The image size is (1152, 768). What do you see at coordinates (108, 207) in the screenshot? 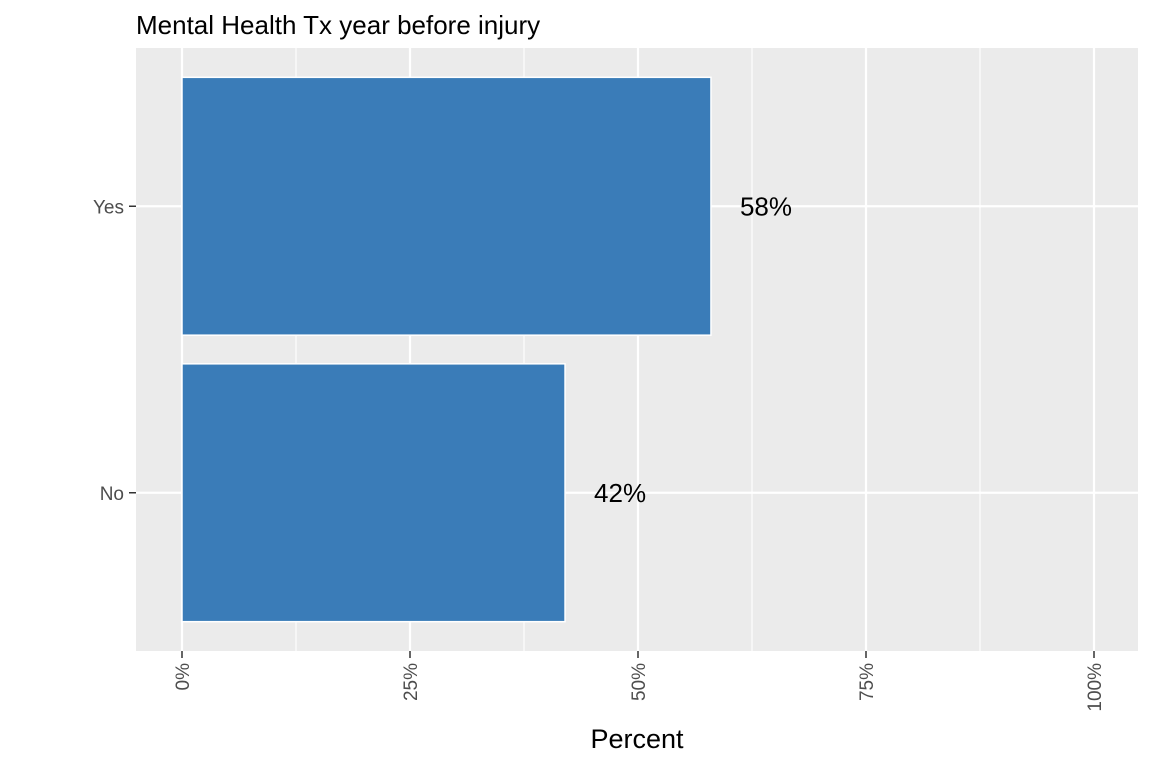
I see `y-tick-label-yes: Yes` at bounding box center [108, 207].